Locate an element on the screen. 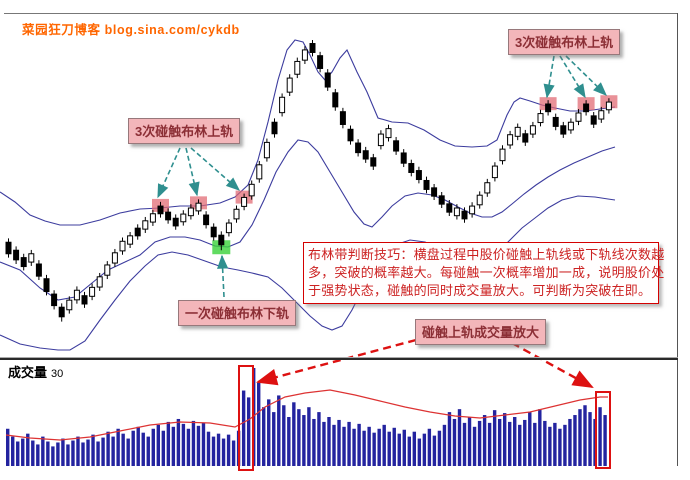 Image resolution: width=690 pixels, height=480 pixels. note-line-2: 多，突破的概率越大。每碰触一次概率增加一成，说明股价处 is located at coordinates (486, 272).